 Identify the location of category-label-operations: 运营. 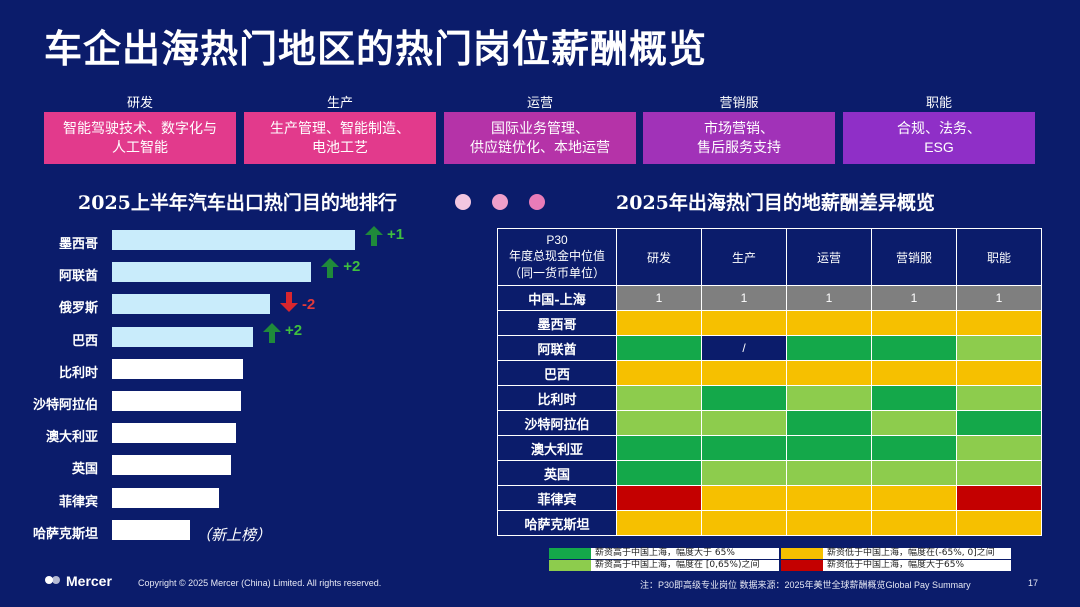
(539, 102).